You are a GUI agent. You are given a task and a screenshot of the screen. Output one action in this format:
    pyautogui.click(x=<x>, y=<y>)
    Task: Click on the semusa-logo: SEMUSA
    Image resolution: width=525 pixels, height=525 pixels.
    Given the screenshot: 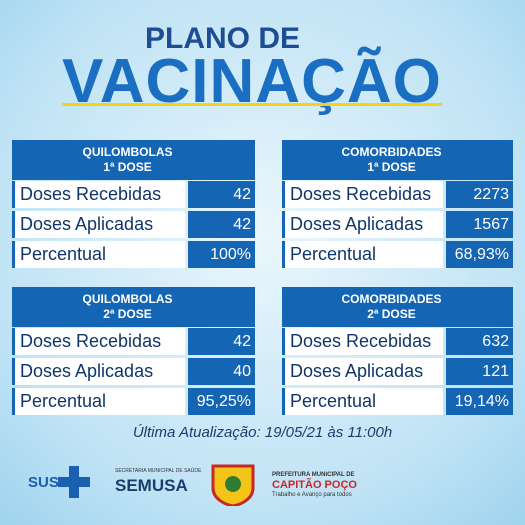 What is the action you would take?
    pyautogui.click(x=151, y=485)
    